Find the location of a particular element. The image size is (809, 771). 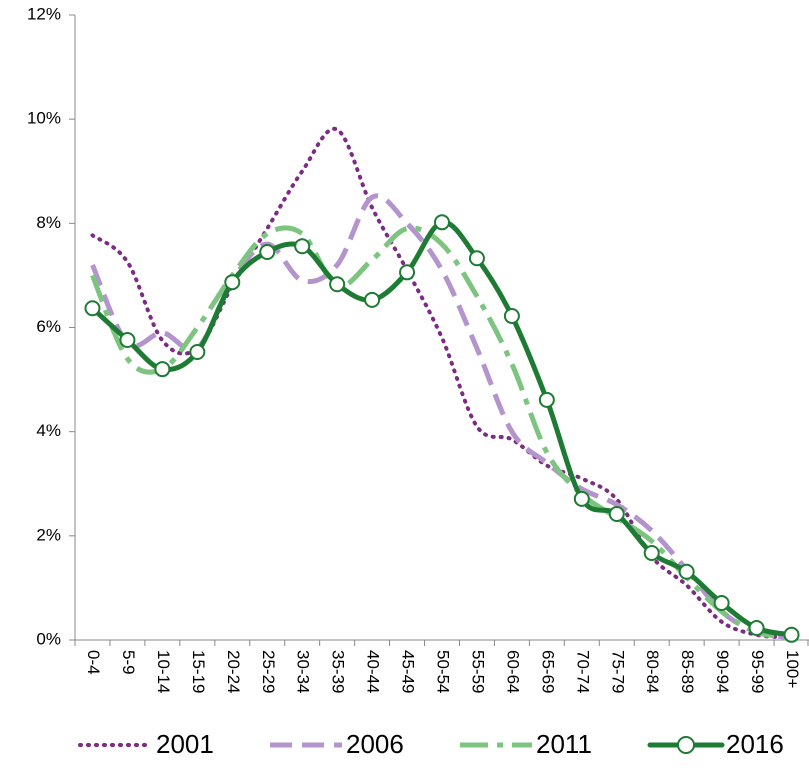

legend-item: 2011 is located at coordinates (526, 744).